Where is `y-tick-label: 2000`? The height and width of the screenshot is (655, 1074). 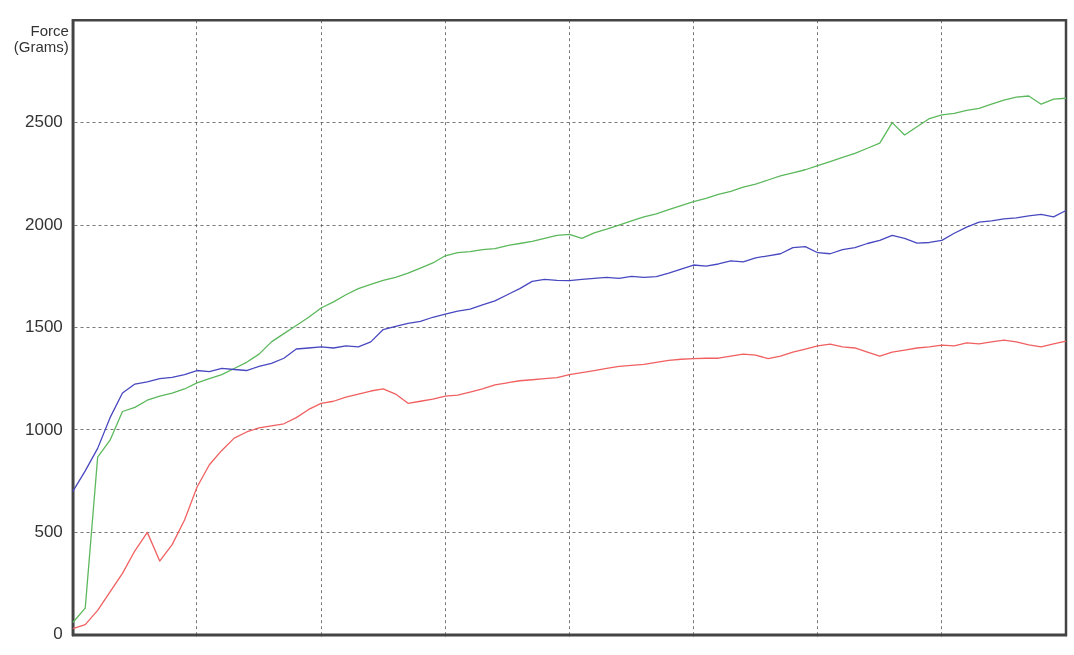 y-tick-label: 2000 is located at coordinates (43, 224).